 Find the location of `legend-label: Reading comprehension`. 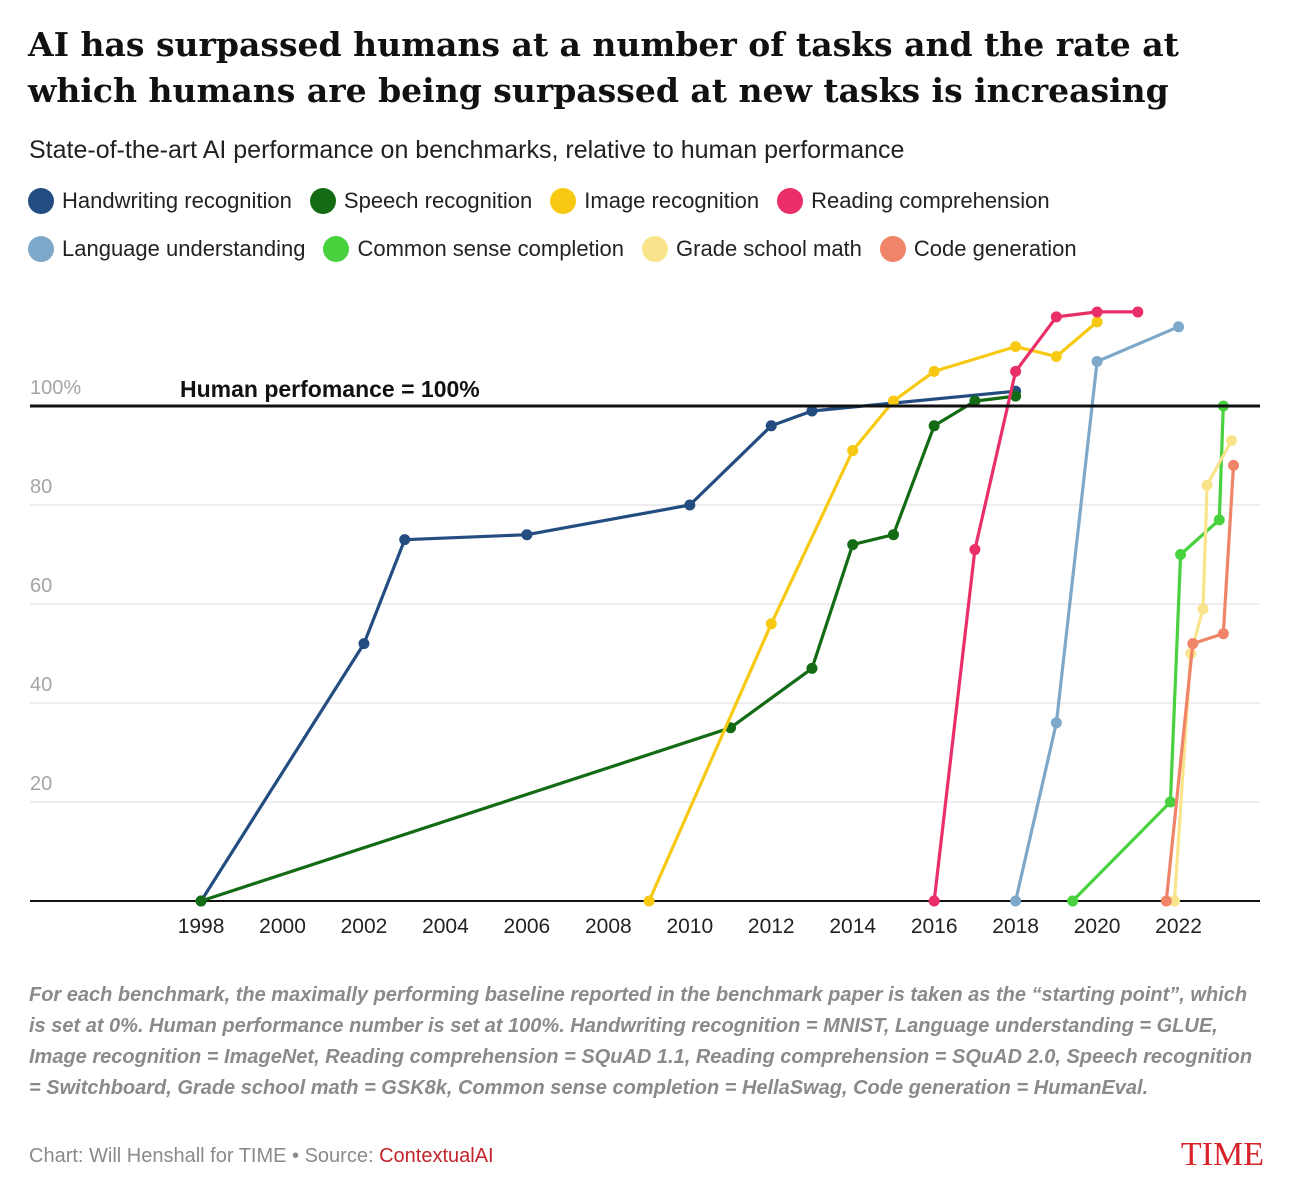

legend-label: Reading comprehension is located at coordinates (930, 200).